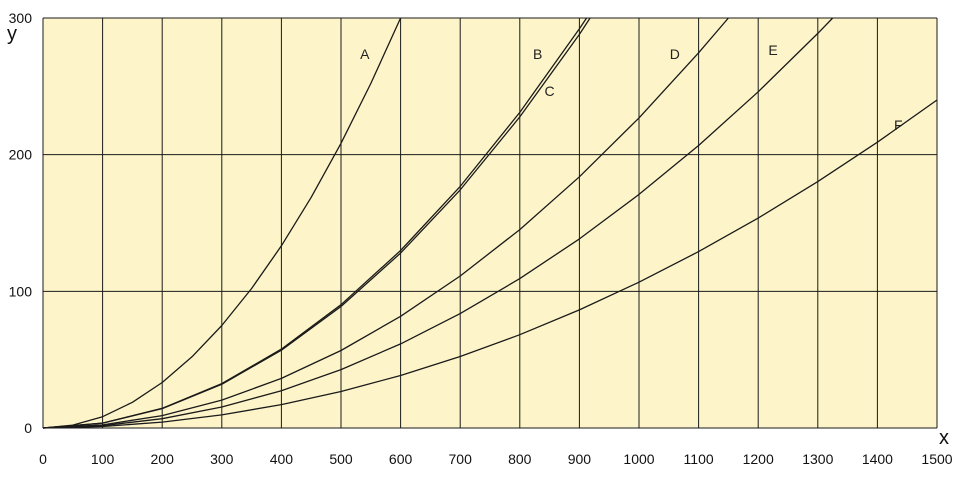  I want to click on x-tick-label: 400, so click(282, 459).